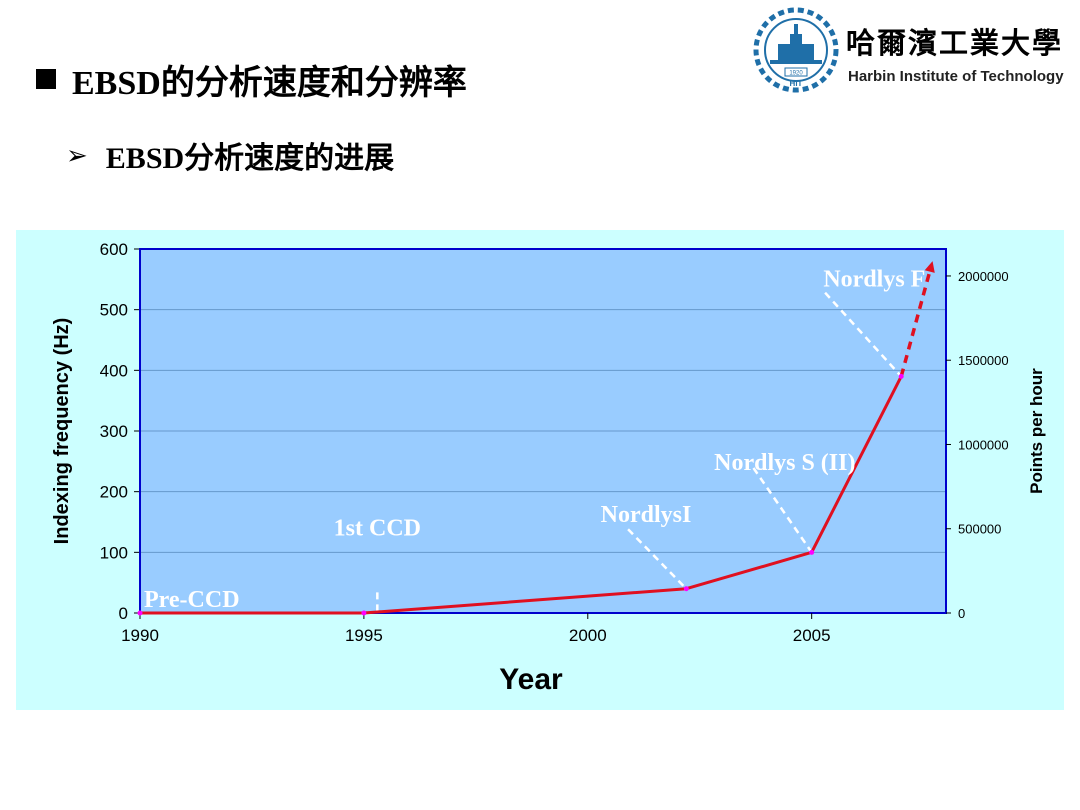  Describe the element at coordinates (114, 249) in the screenshot. I see `y-tick-label: 600` at that location.